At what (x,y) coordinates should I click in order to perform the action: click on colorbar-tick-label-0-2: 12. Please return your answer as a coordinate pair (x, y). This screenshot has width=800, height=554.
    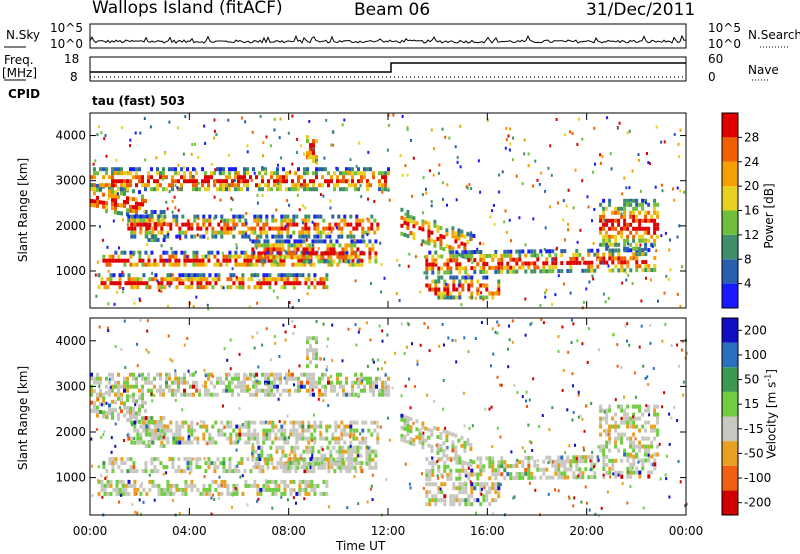
    Looking at the image, I should click on (751, 235).